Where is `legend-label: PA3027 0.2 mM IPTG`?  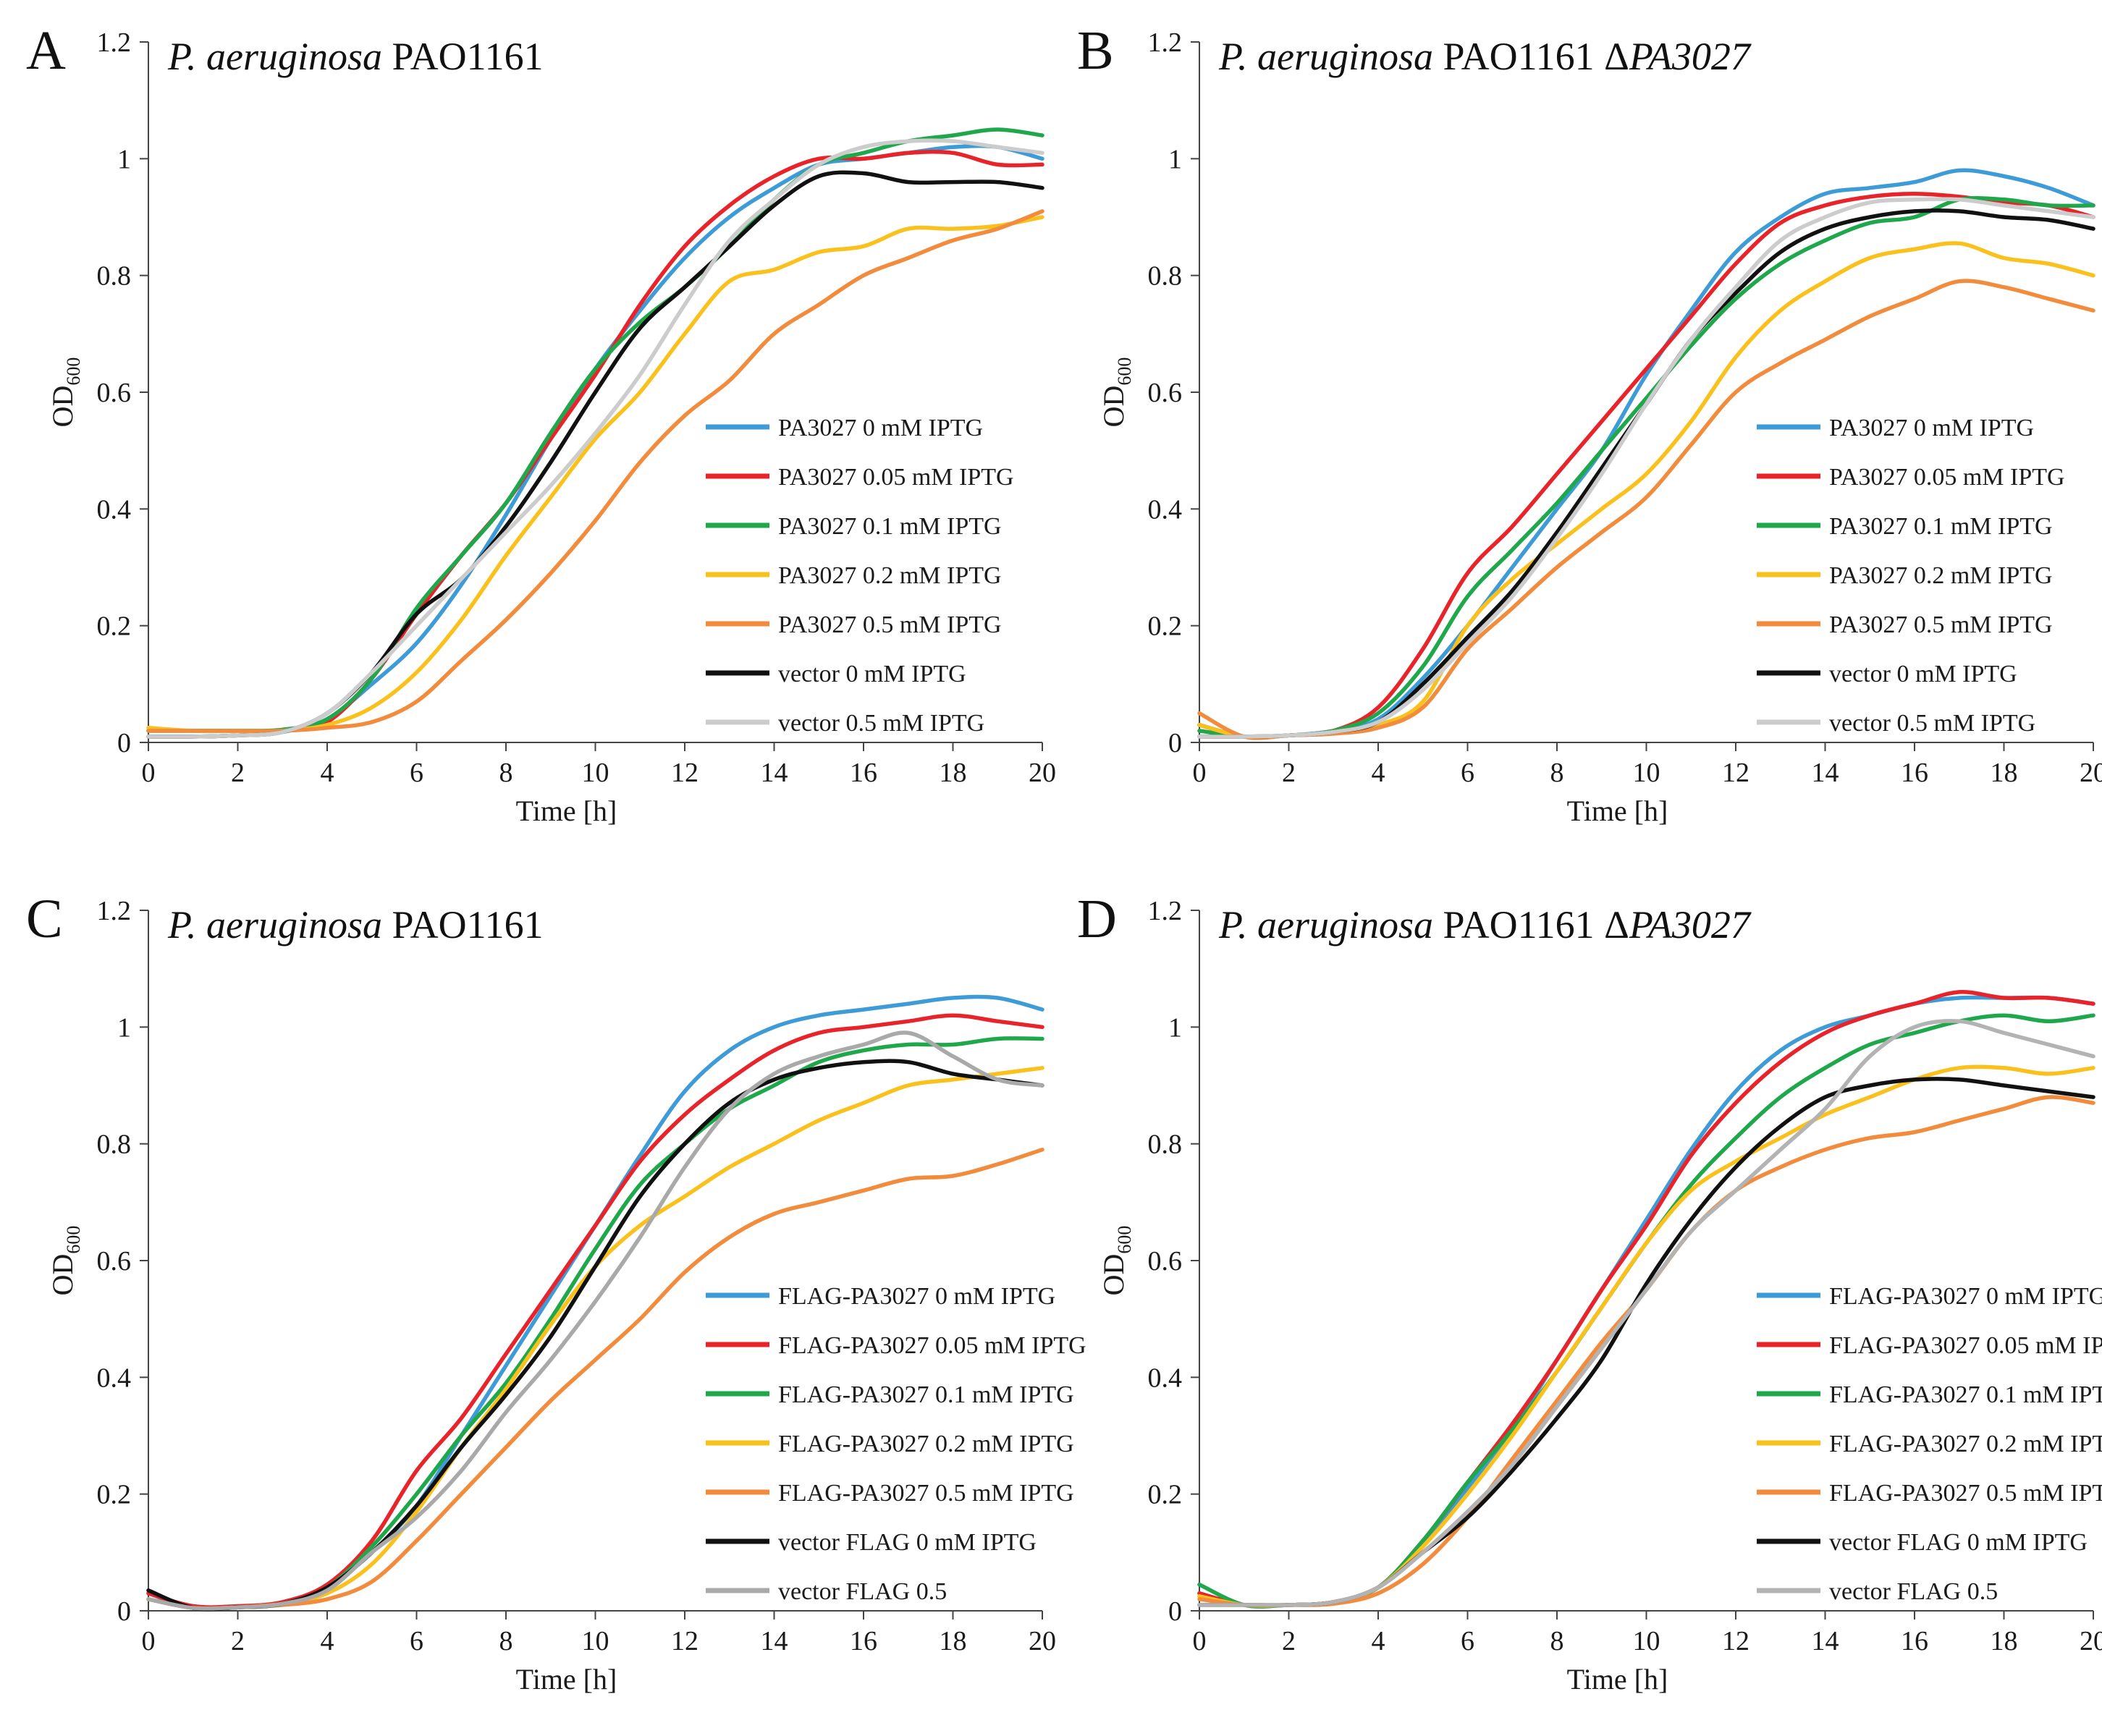 legend-label: PA3027 0.2 mM IPTG is located at coordinates (890, 575).